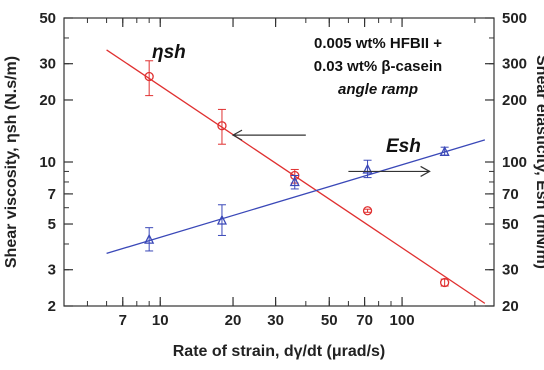 The image size is (544, 370). What do you see at coordinates (378, 89) in the screenshot?
I see `annotation-line: angle ramp` at bounding box center [378, 89].